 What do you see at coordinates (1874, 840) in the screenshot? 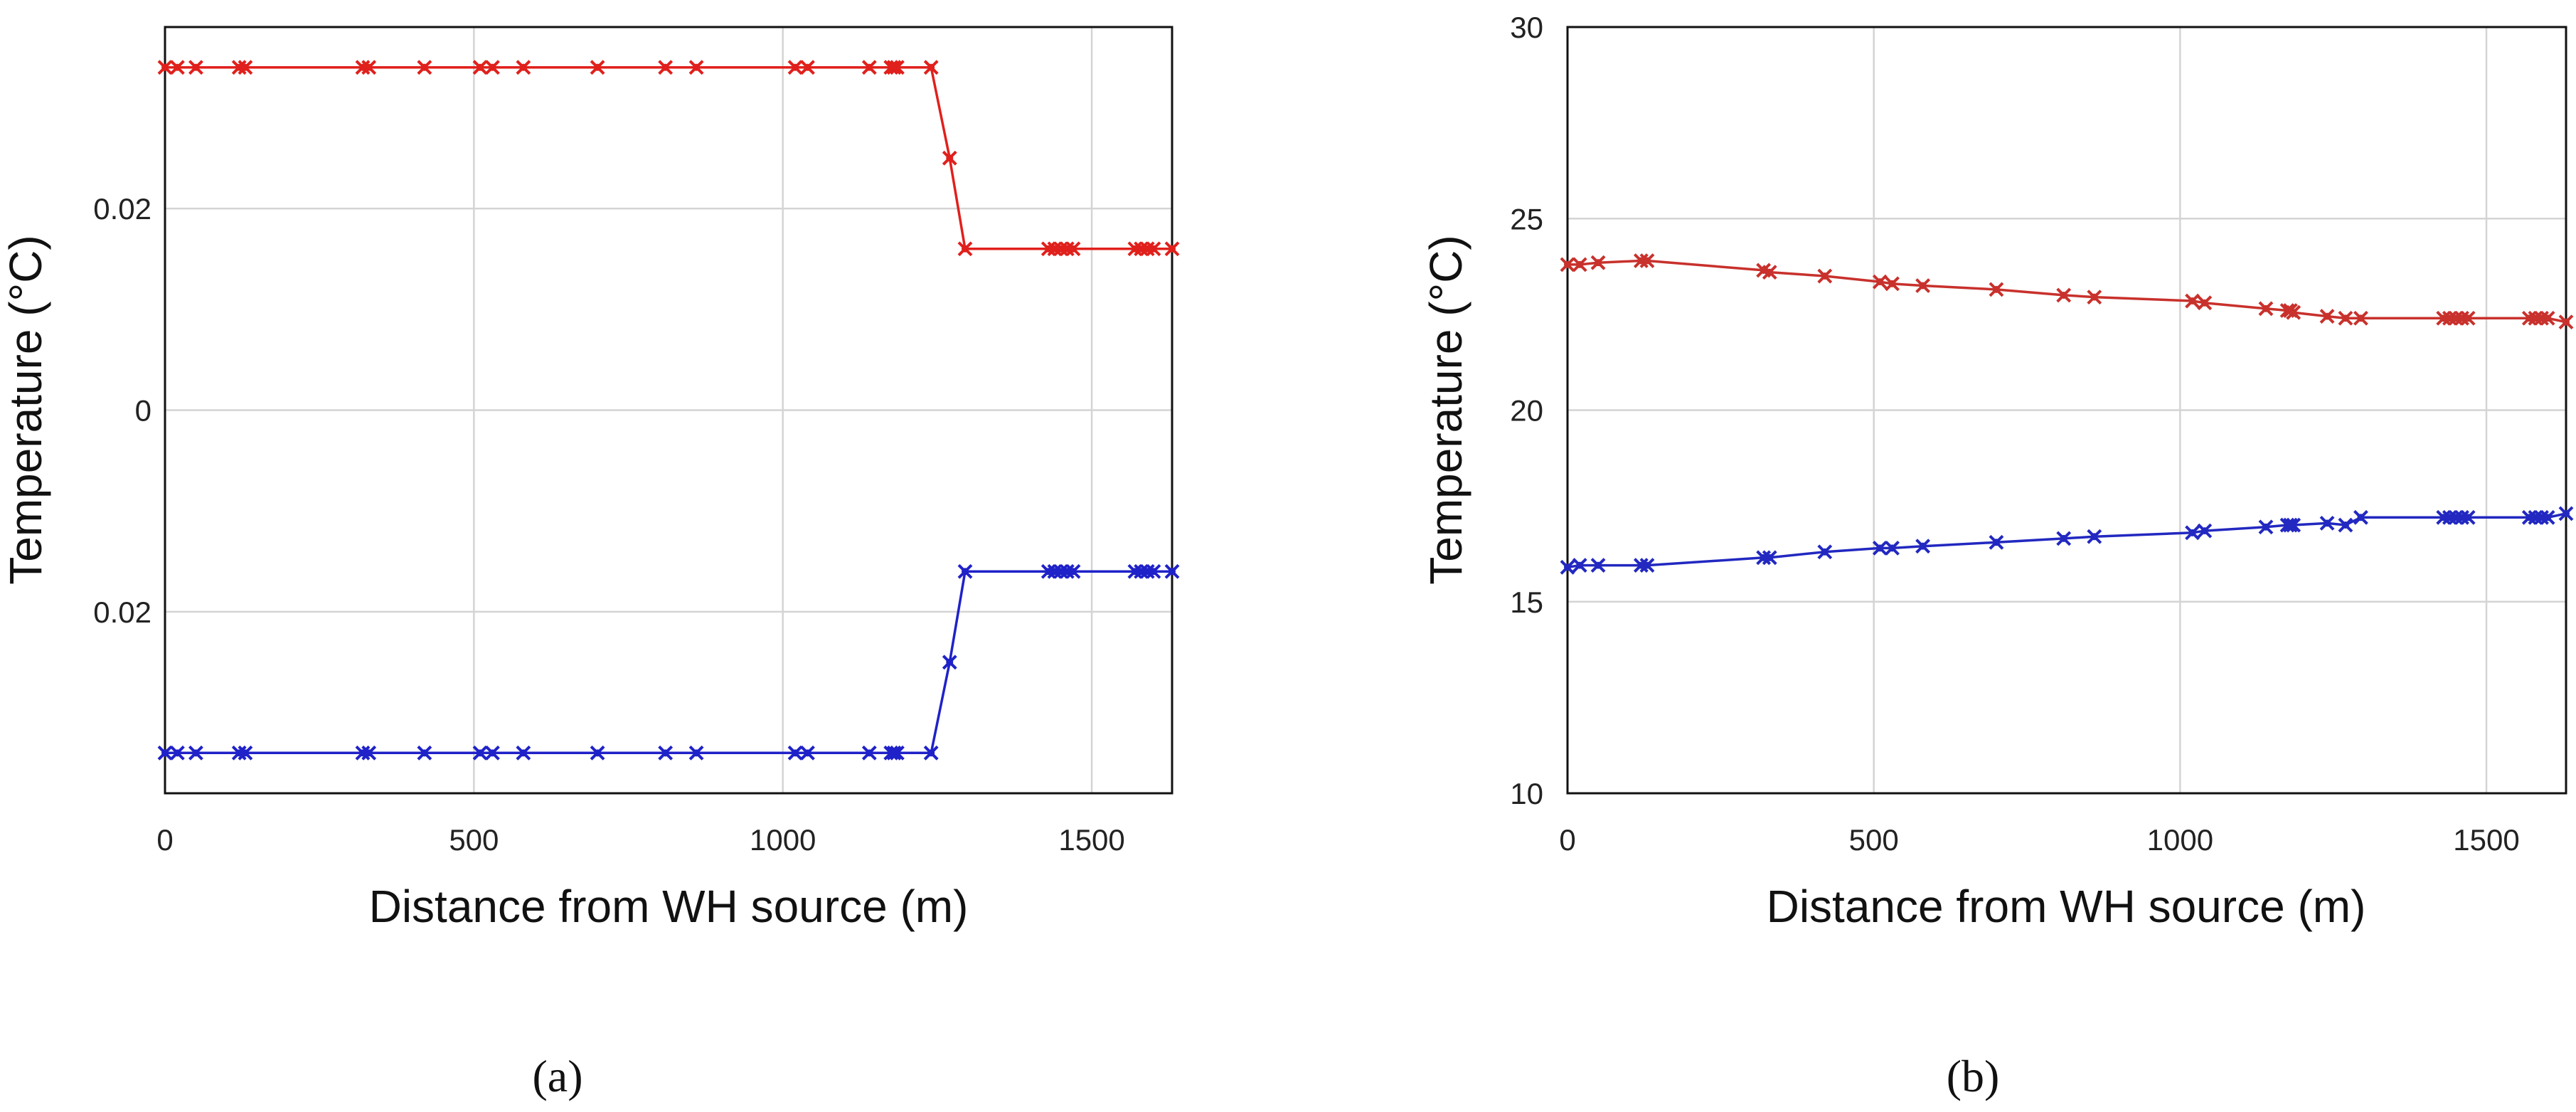
I see `chart-b-x-tick-label: 500` at bounding box center [1874, 840].